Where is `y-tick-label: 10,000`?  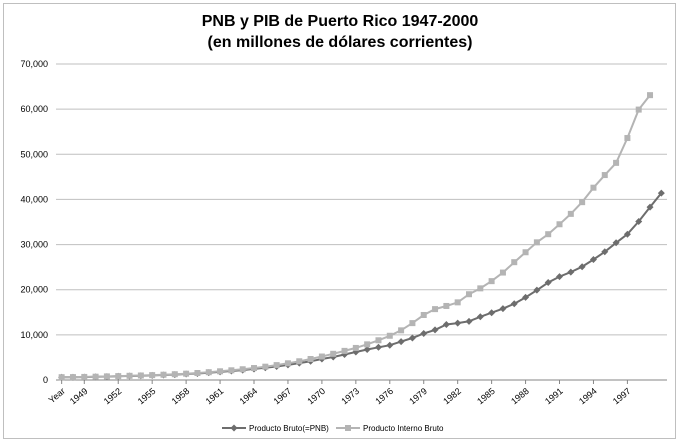 y-tick-label: 10,000 is located at coordinates (34, 335).